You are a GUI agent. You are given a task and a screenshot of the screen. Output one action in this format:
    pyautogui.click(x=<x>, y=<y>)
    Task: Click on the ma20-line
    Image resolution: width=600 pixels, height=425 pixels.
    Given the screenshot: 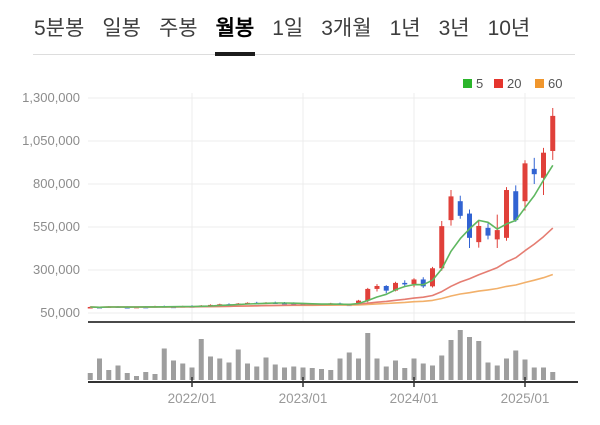 What is the action you would take?
    pyautogui.click(x=322, y=268)
    